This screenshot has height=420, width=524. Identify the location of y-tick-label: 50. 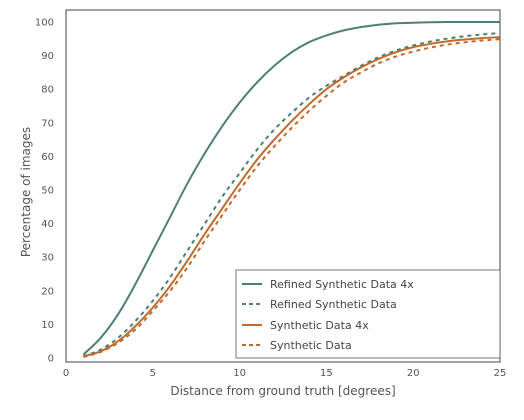
(47, 191).